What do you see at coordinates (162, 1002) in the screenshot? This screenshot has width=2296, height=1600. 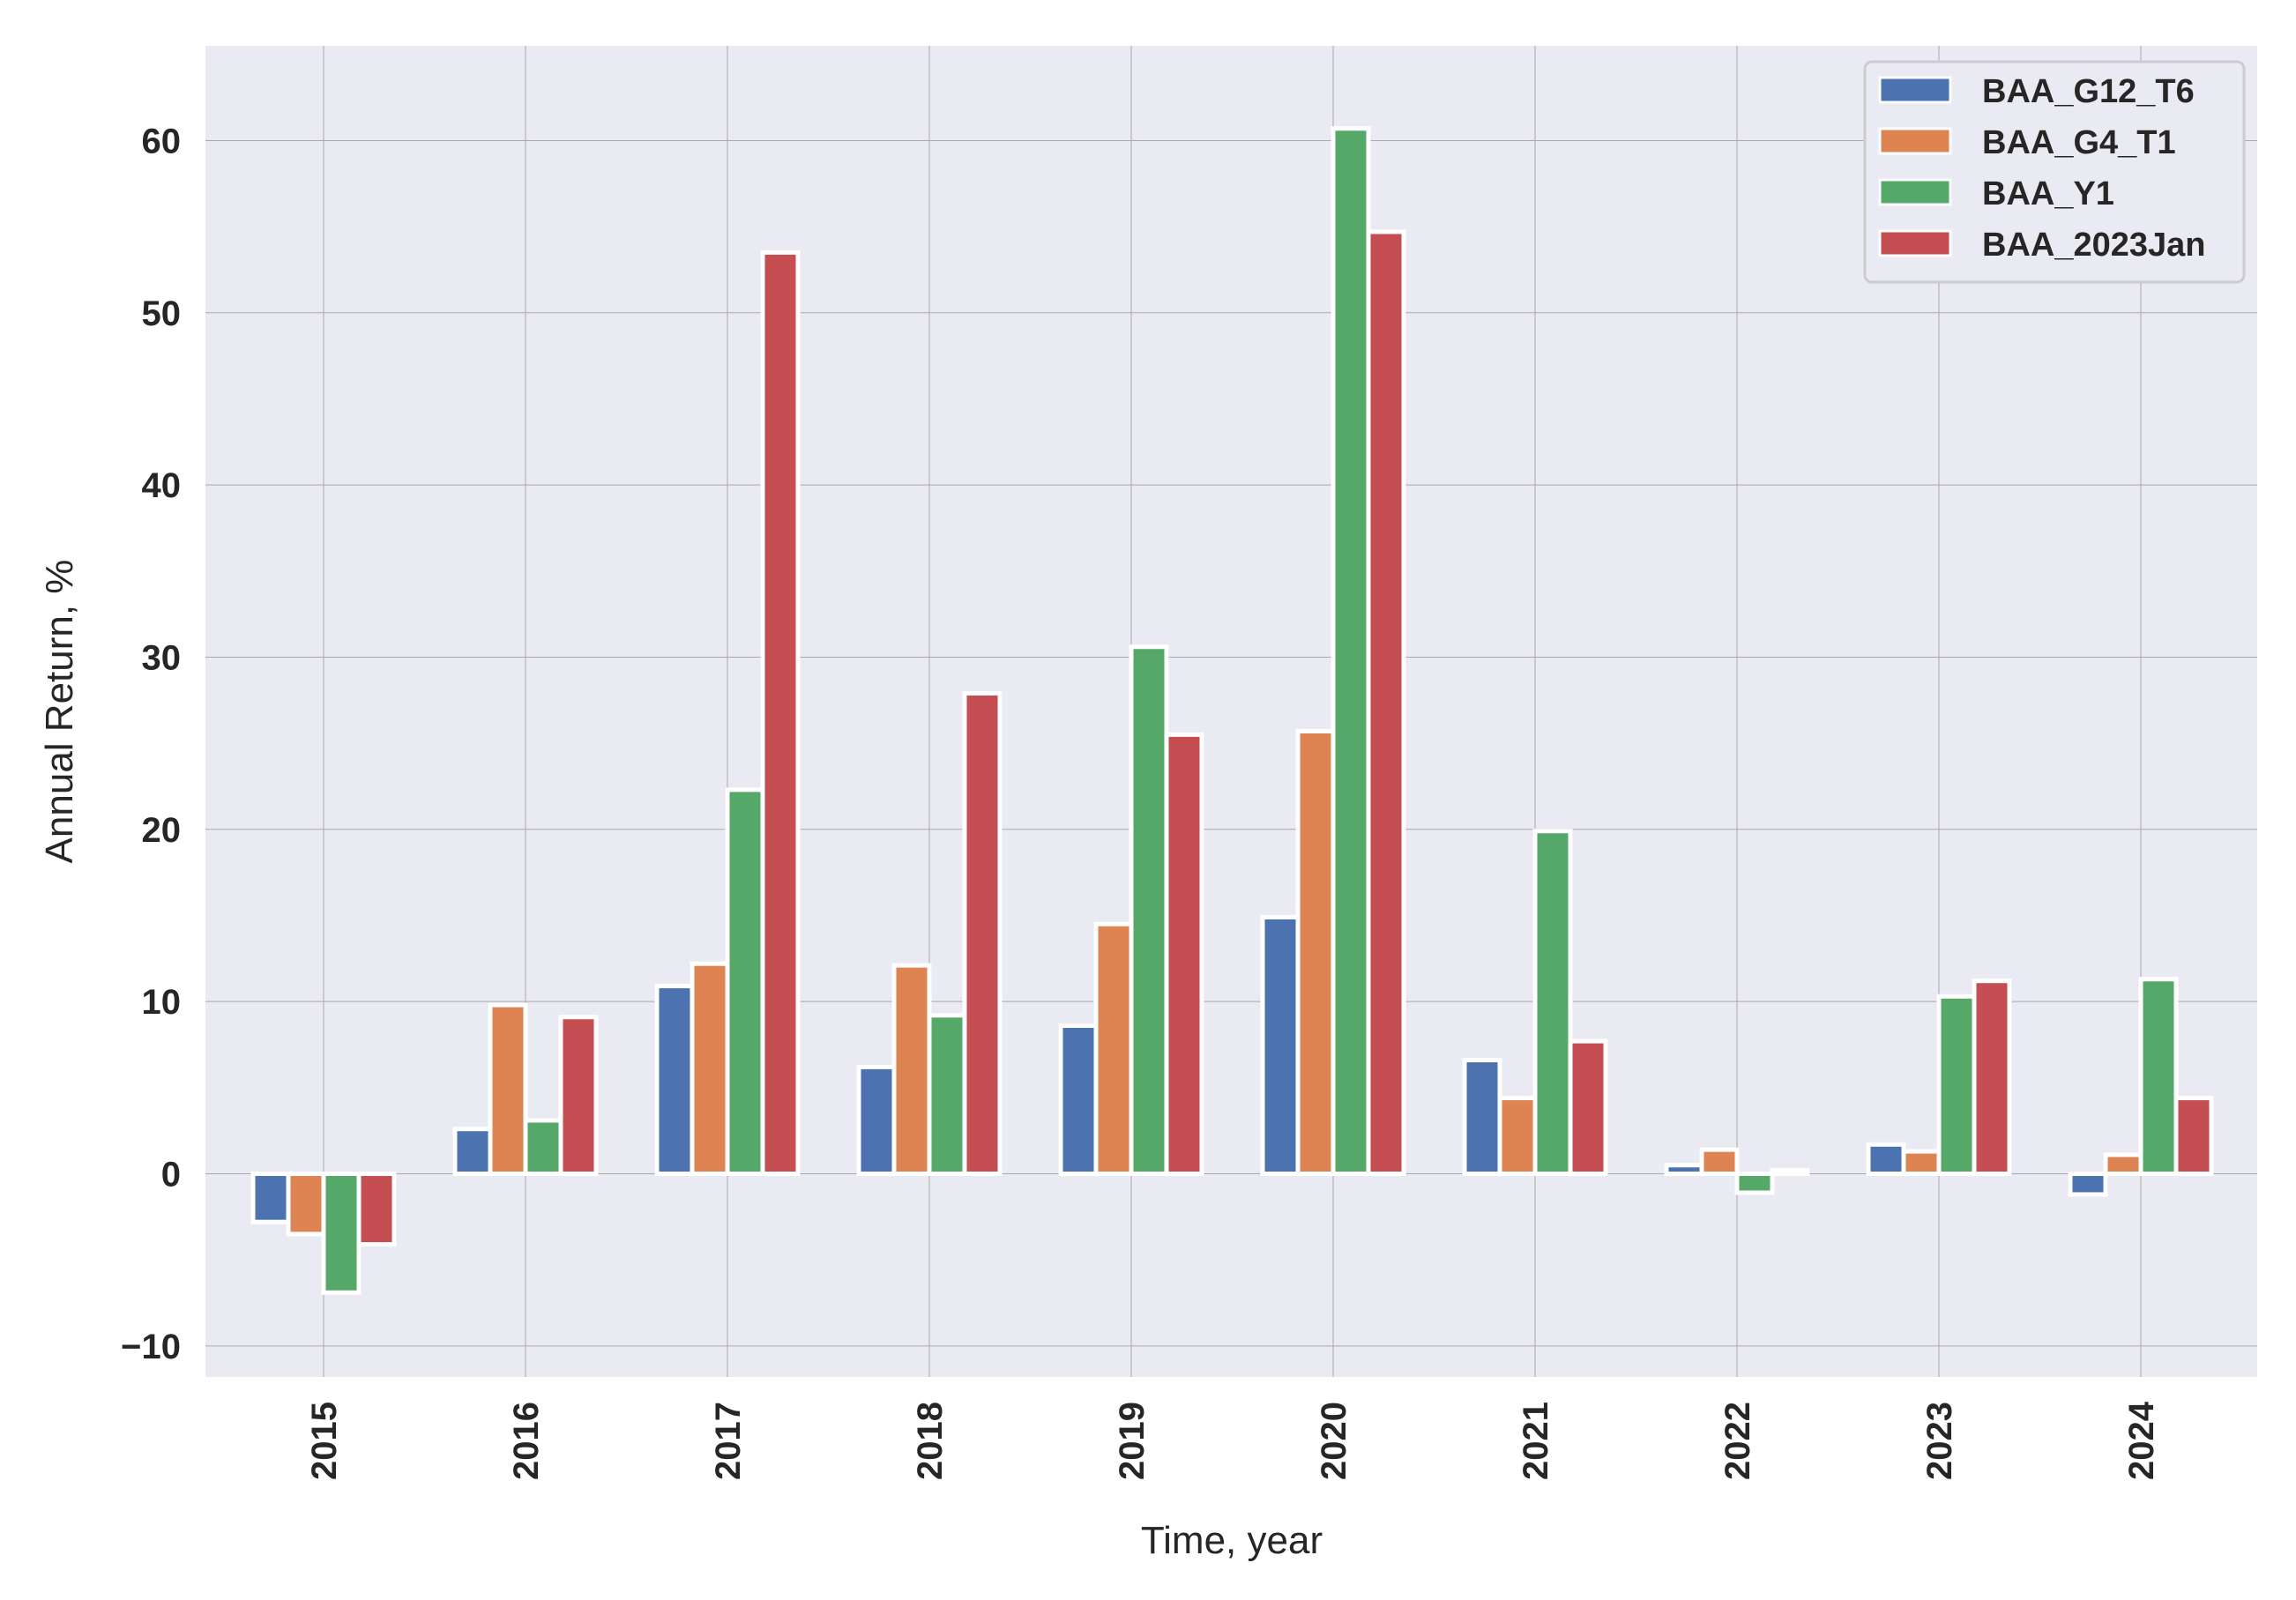 I see `y-tick-label: 10` at bounding box center [162, 1002].